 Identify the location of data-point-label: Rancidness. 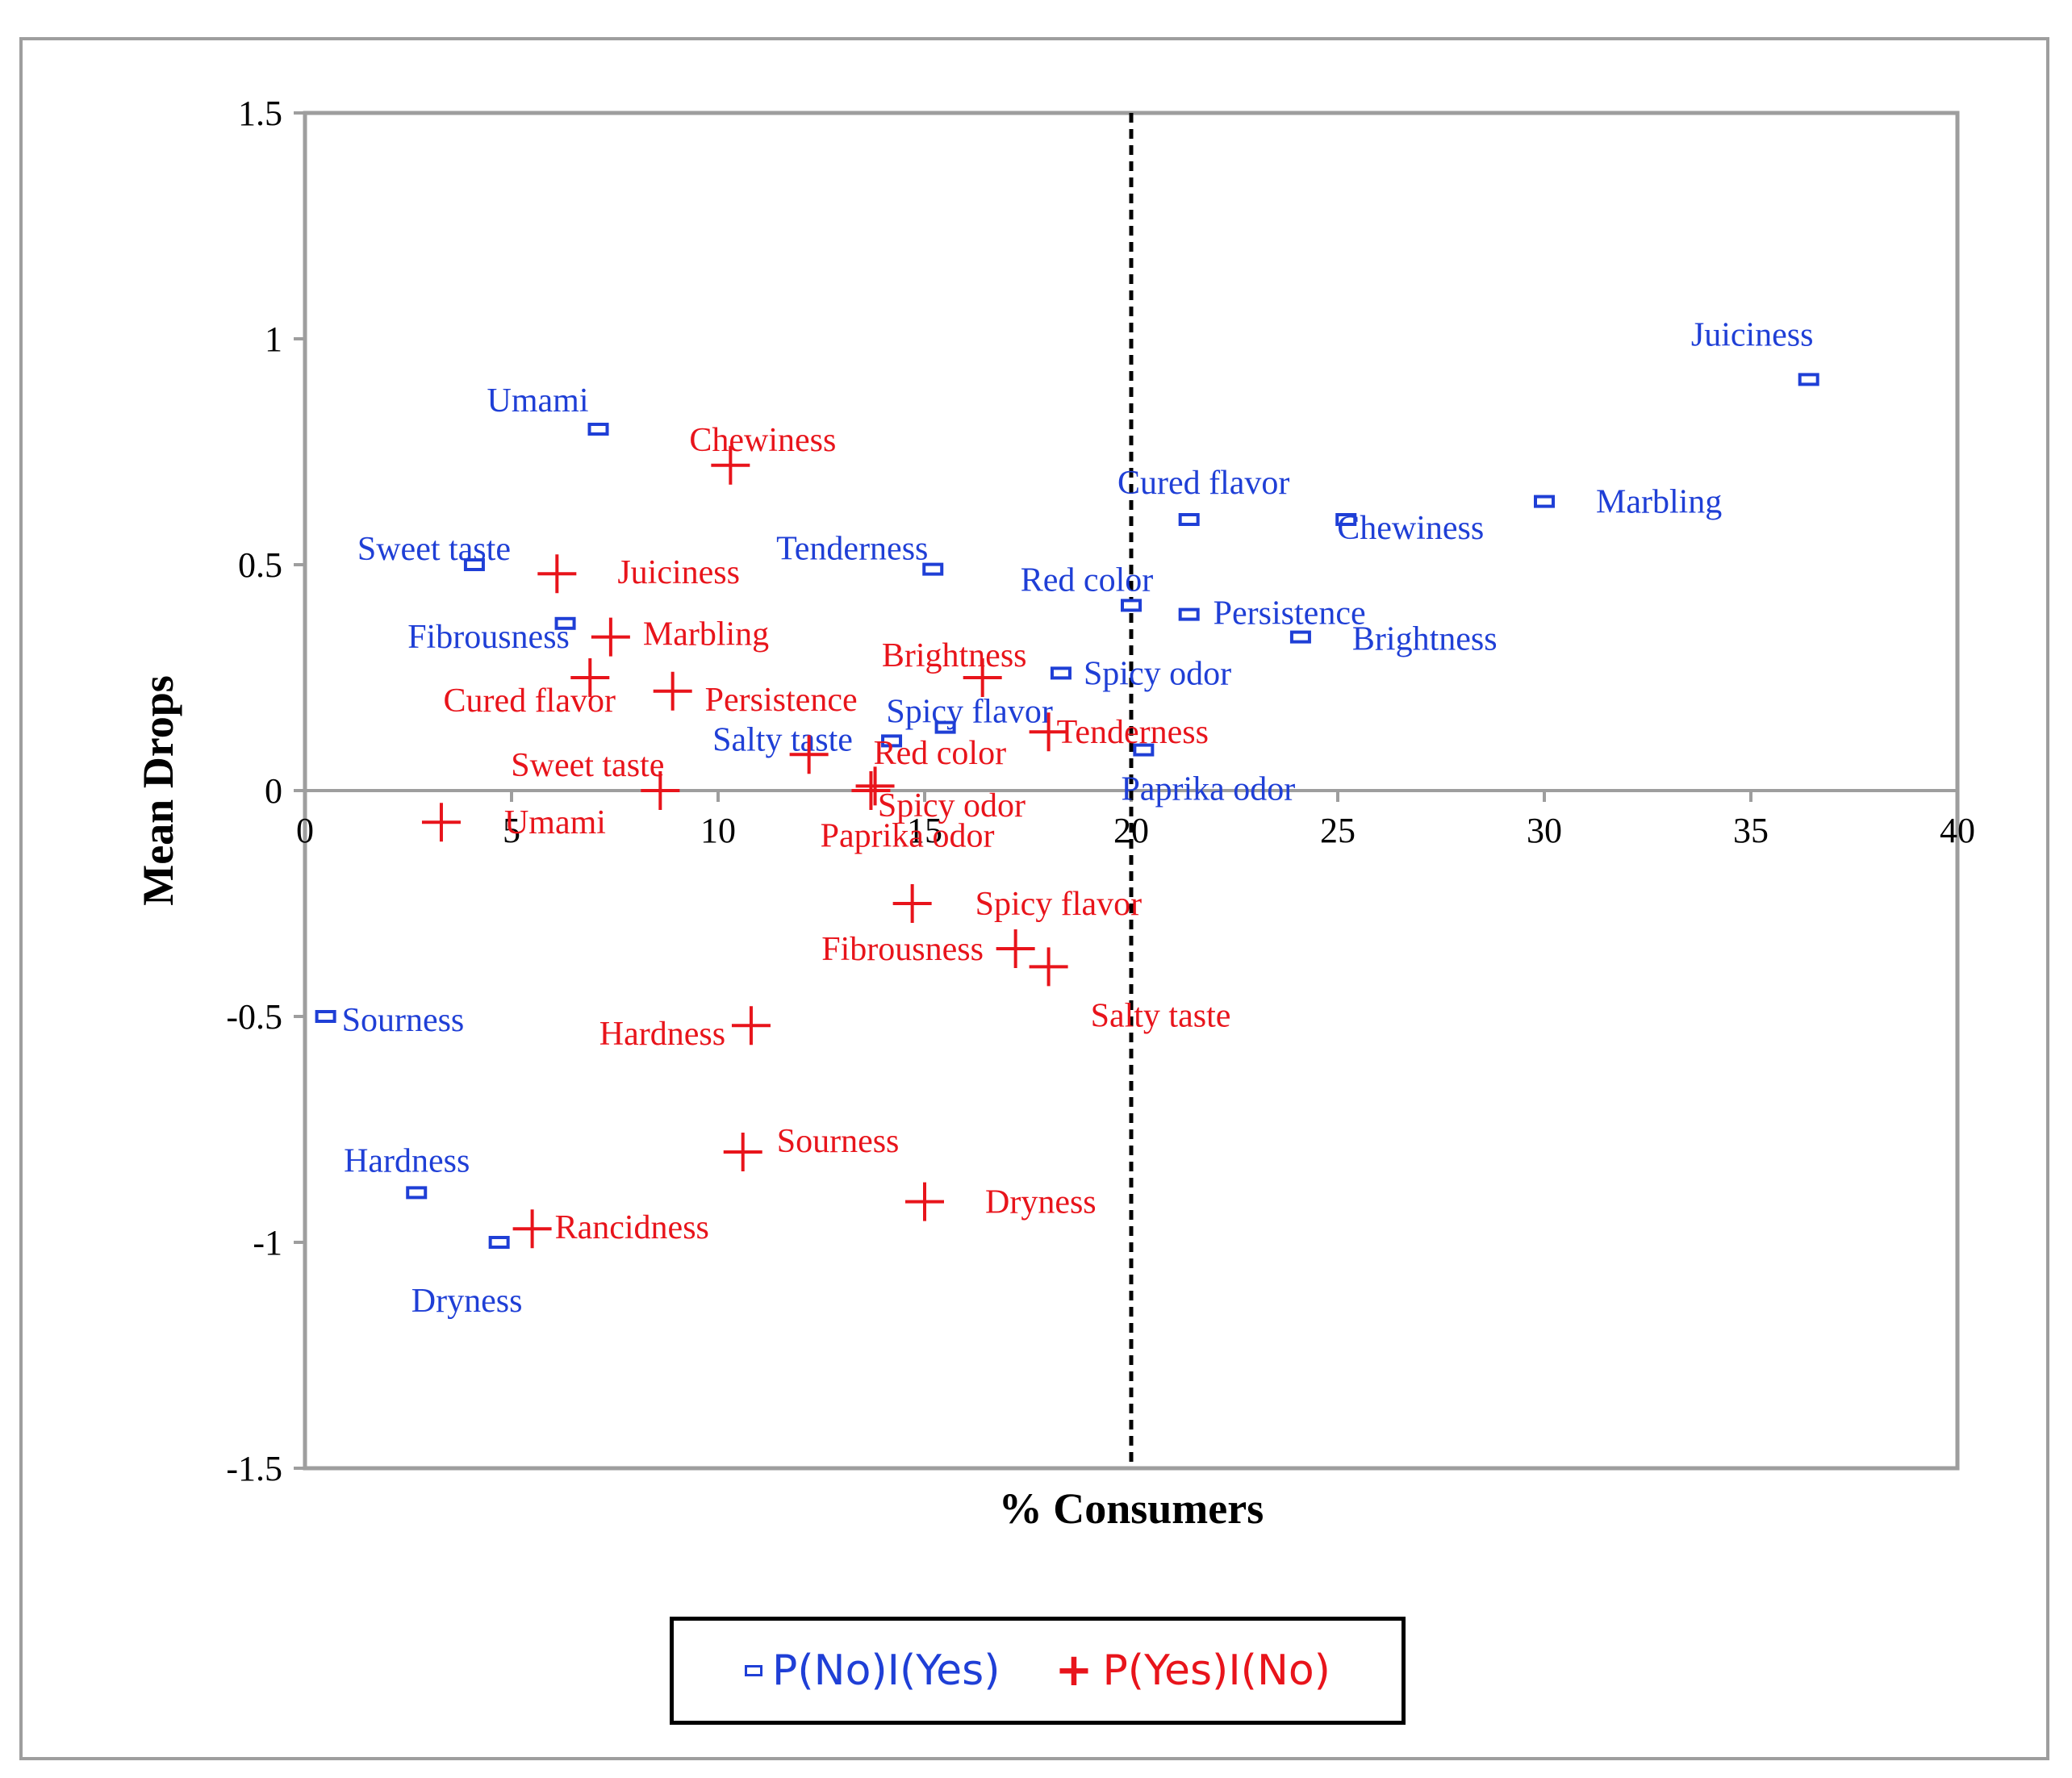
(632, 1227).